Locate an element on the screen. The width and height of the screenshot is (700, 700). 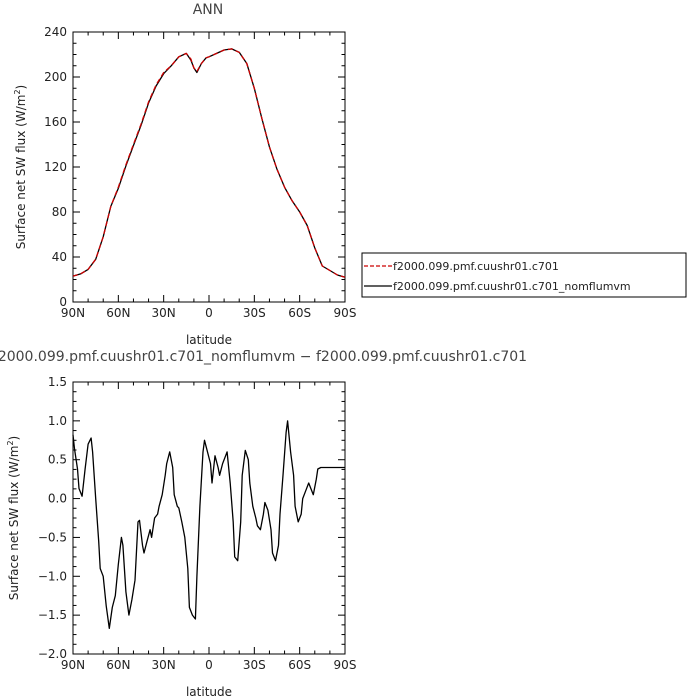
chart-top-ytick-label-4: 160 is located at coordinates (55, 122).